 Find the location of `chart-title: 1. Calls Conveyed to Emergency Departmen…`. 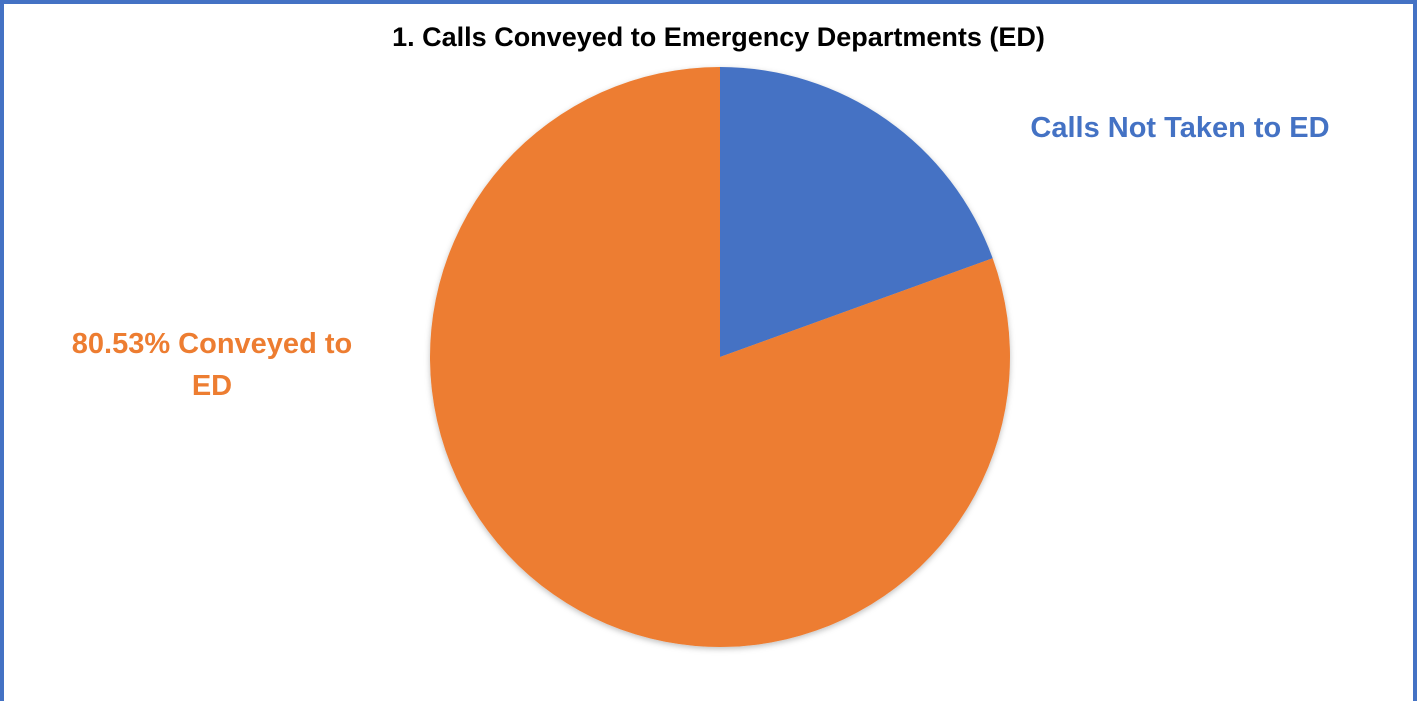

chart-title: 1. Calls Conveyed to Emergency Departmen… is located at coordinates (718, 37).